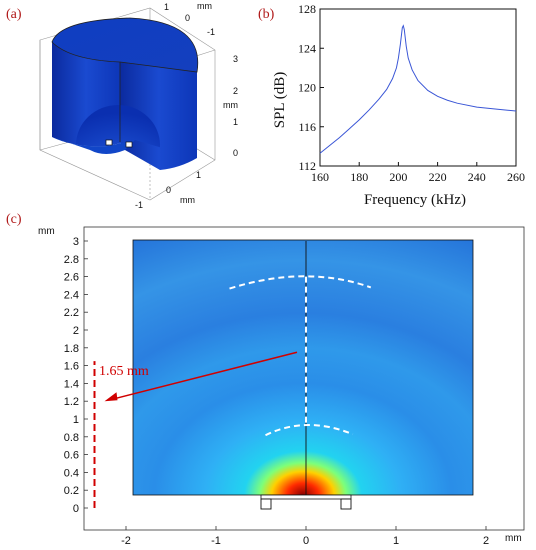  I want to click on c-ytick-label: 2.4, so click(71, 295).